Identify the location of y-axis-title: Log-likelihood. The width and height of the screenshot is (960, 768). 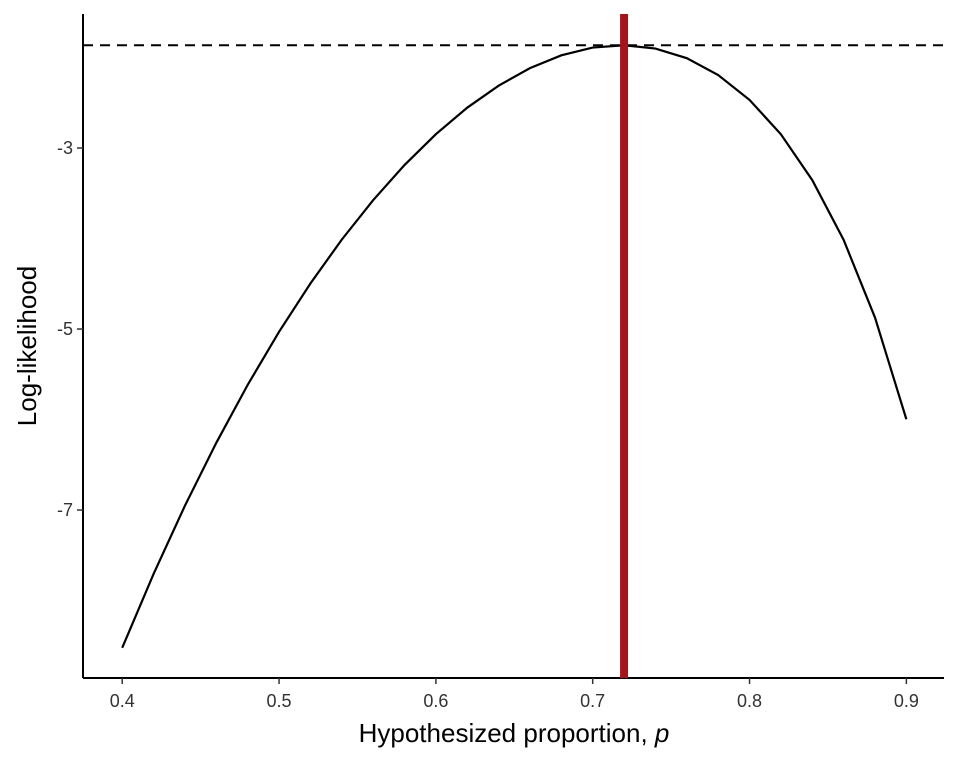
(27, 346).